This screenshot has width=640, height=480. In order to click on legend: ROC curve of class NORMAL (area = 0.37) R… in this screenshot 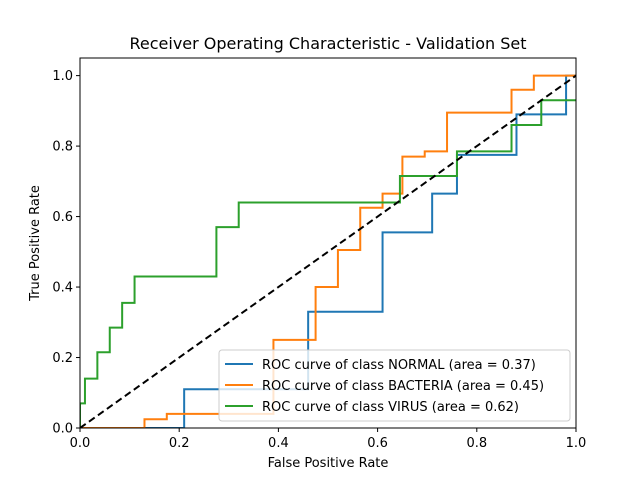, I will do `click(394, 385)`.